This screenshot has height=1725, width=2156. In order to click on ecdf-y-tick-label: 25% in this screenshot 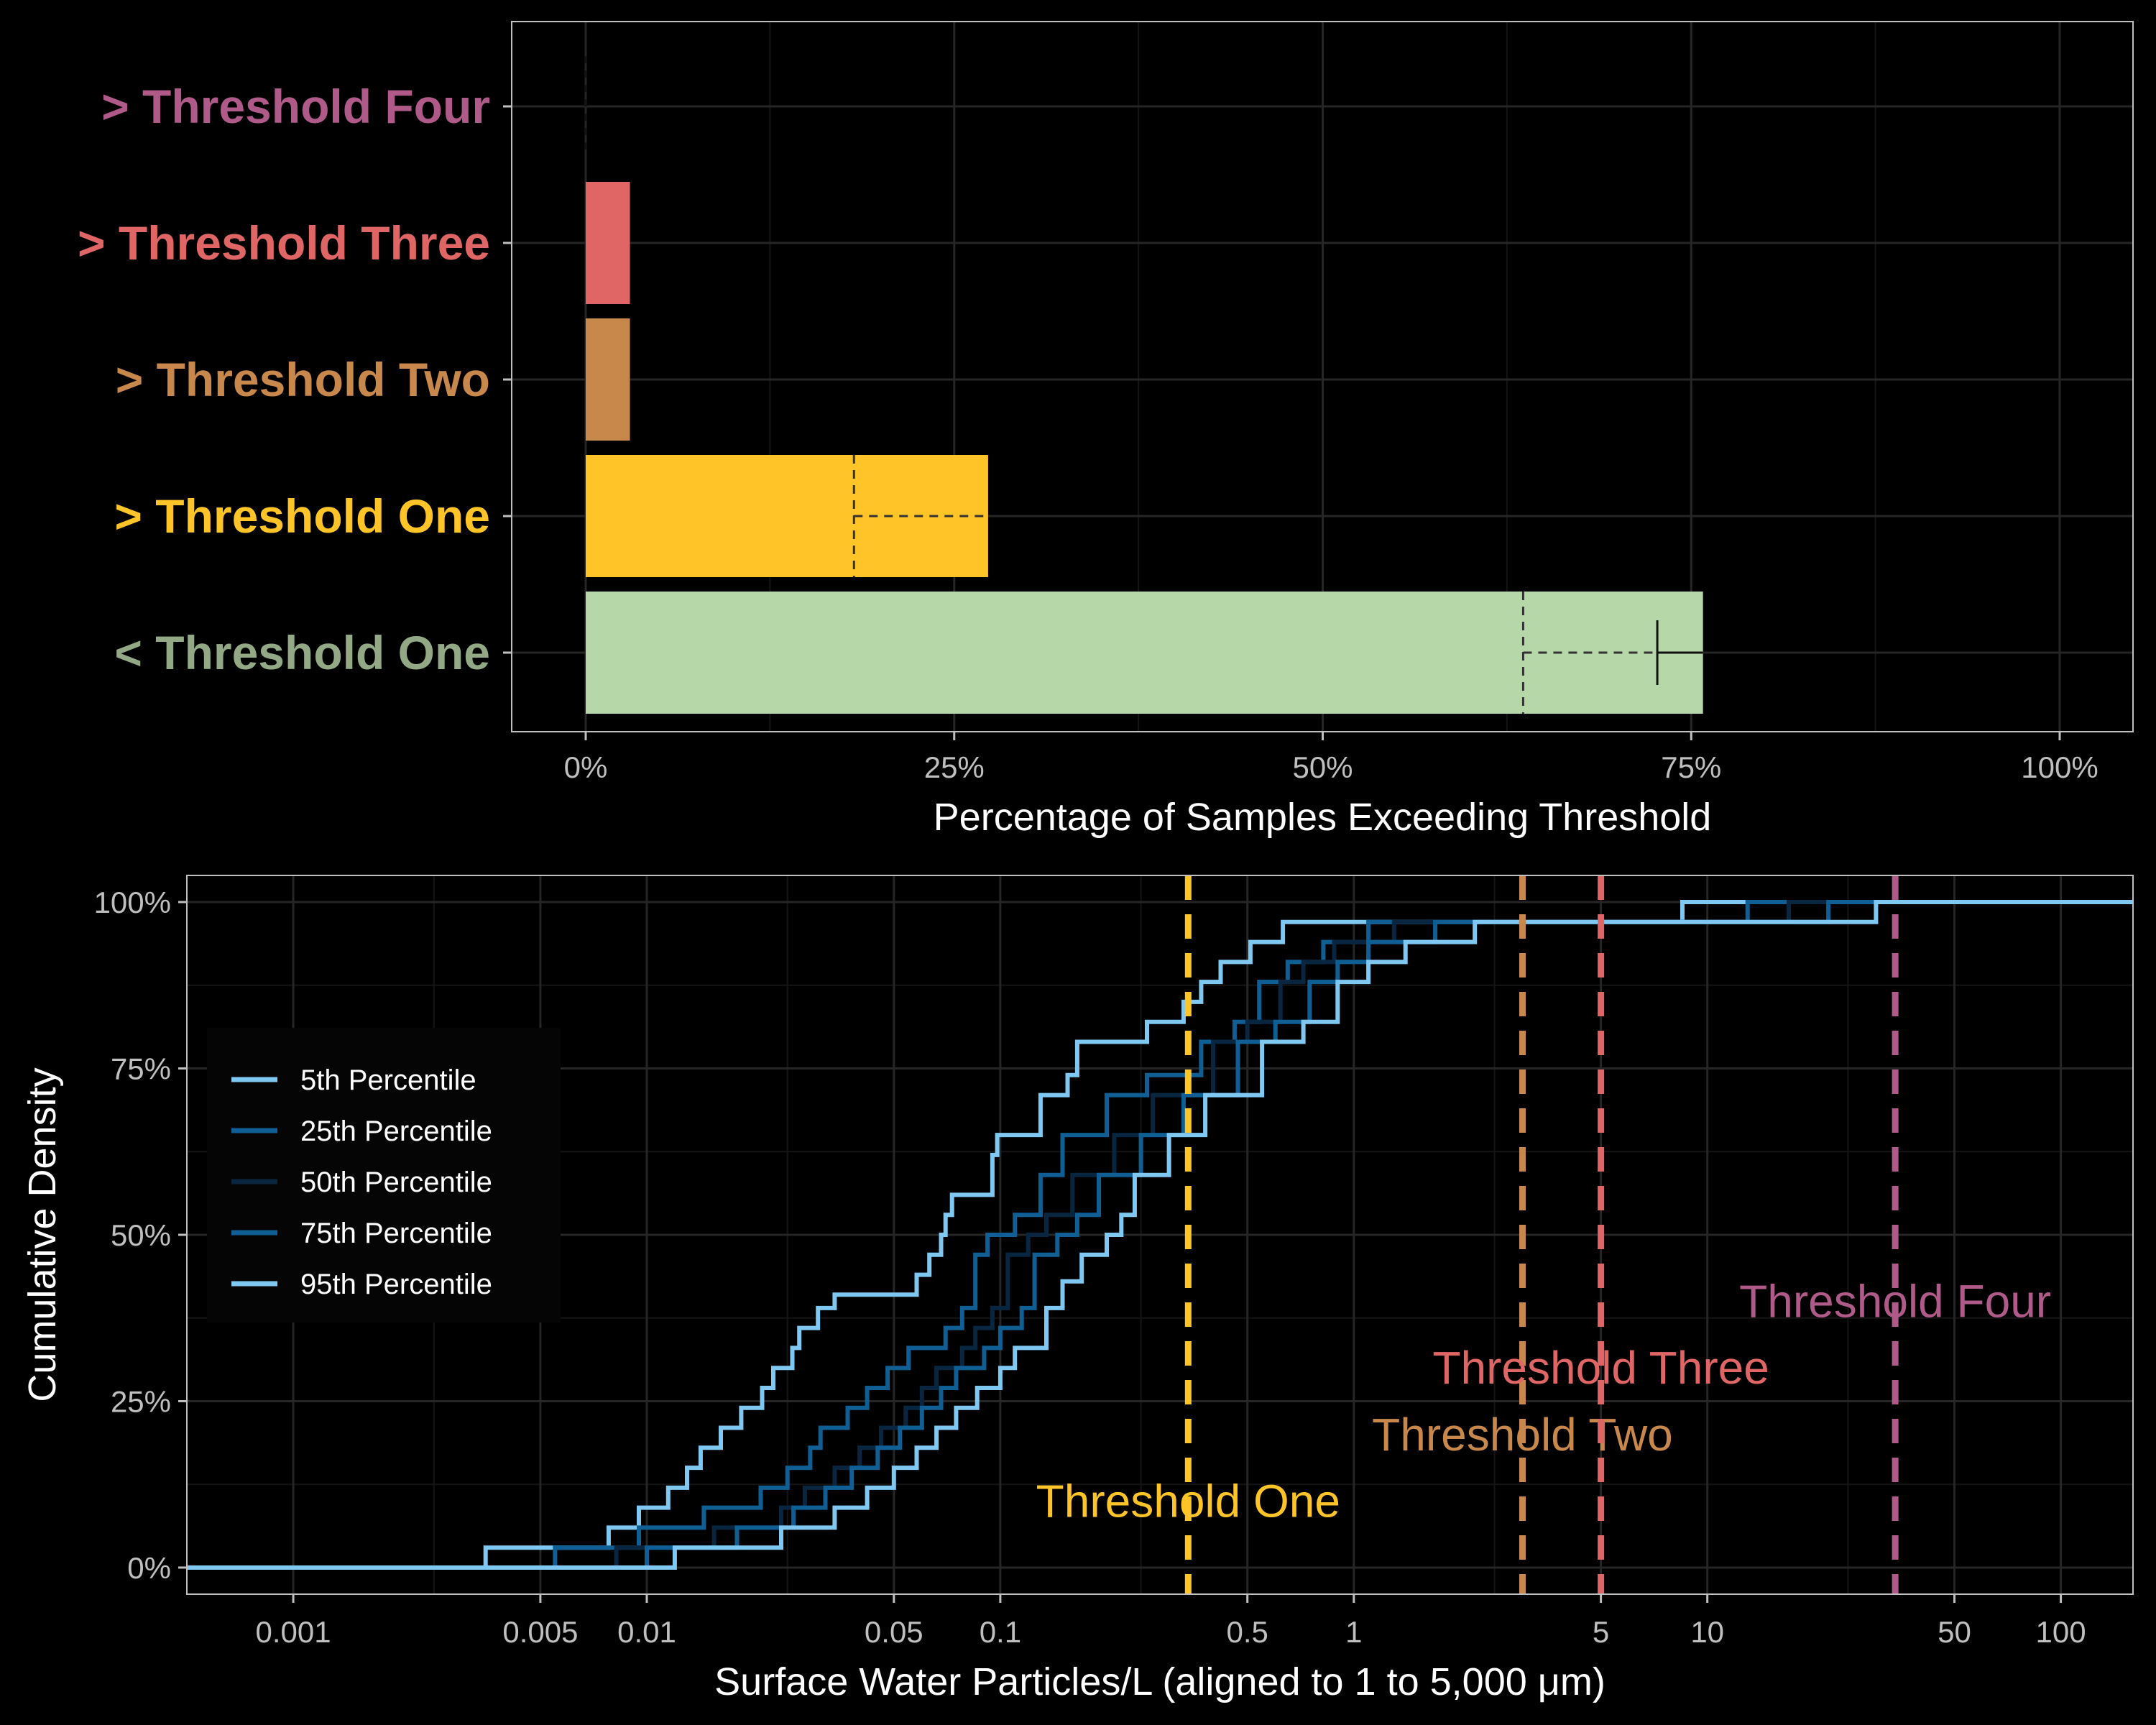, I will do `click(141, 1401)`.